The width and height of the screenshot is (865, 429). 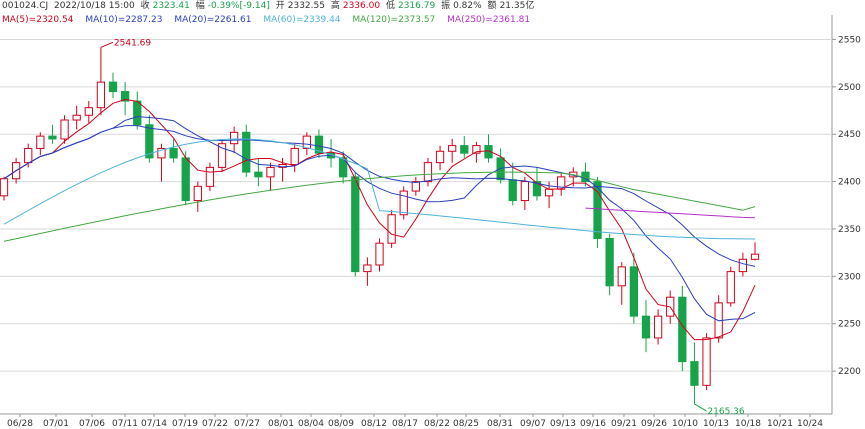 What do you see at coordinates (849, 230) in the screenshot?
I see `y-tick-label: 2350` at bounding box center [849, 230].